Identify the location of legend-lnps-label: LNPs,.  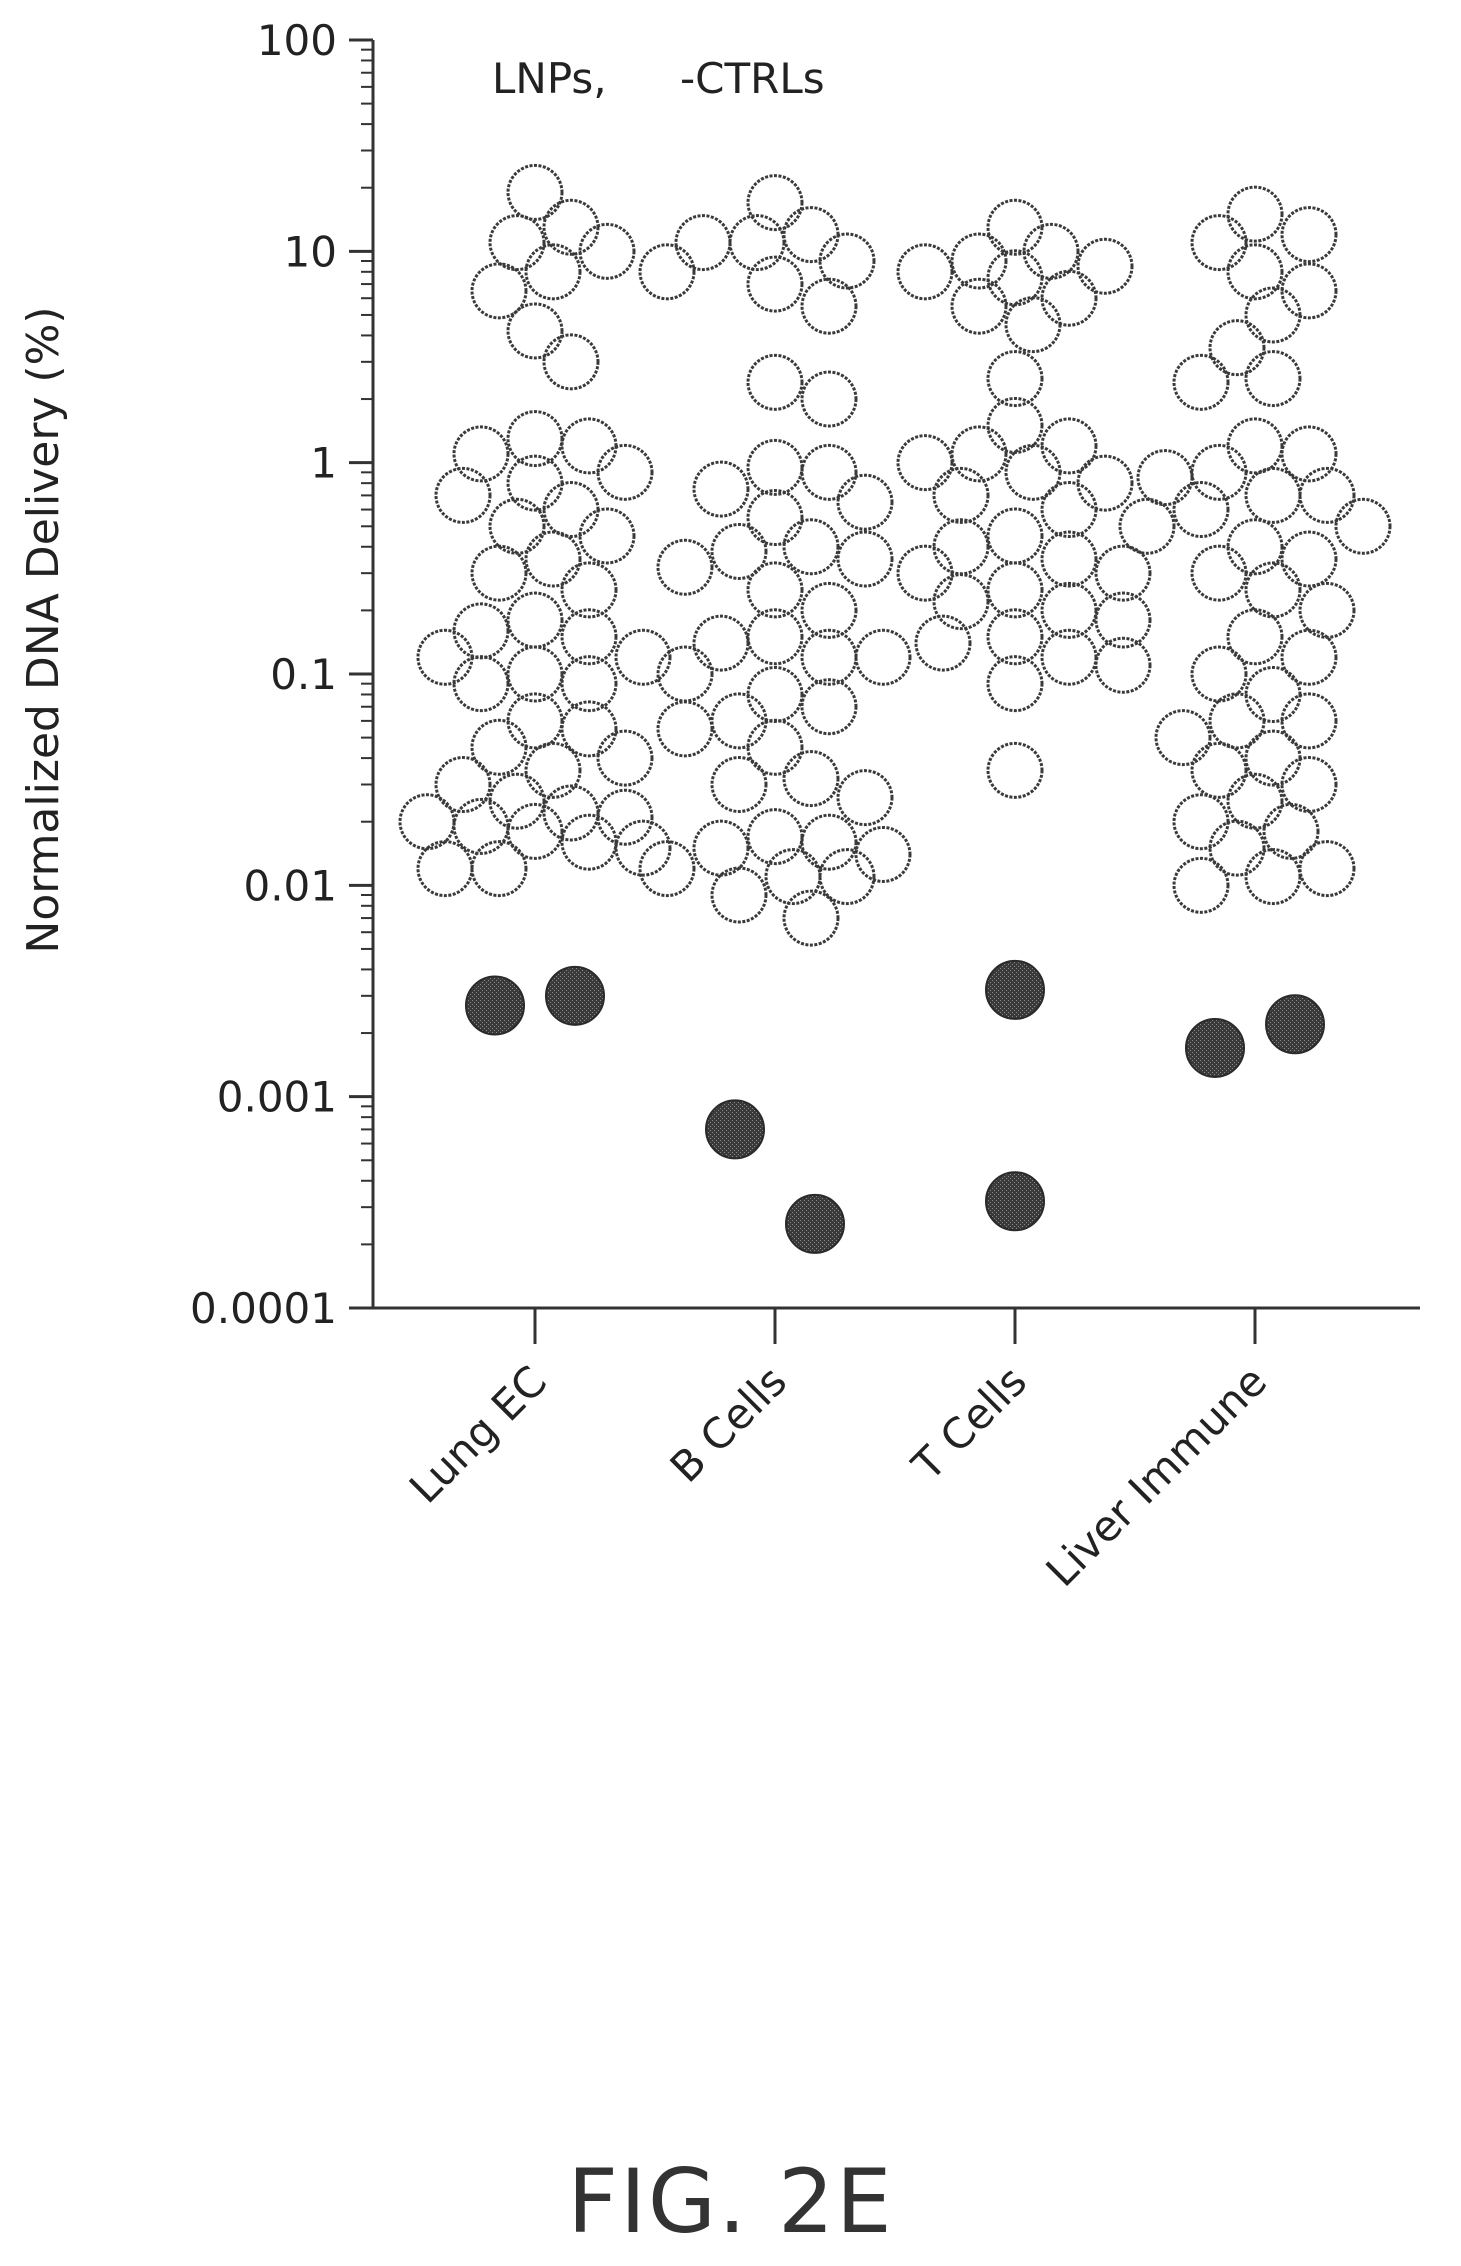
(549, 78).